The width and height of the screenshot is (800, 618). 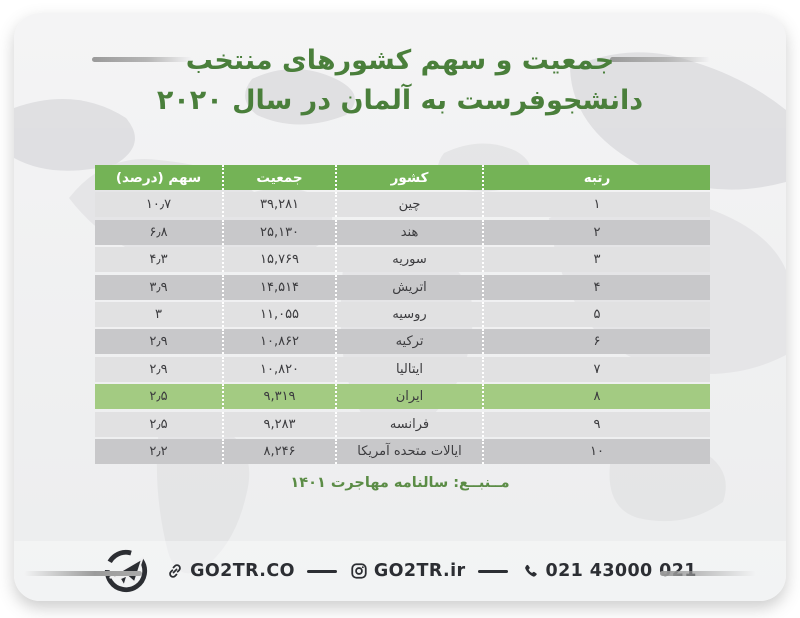 I want to click on table-row: ۱۰ ایالات متحده آمریکا ۸,۲۴۶ ۲٫۲, so click(x=402, y=451).